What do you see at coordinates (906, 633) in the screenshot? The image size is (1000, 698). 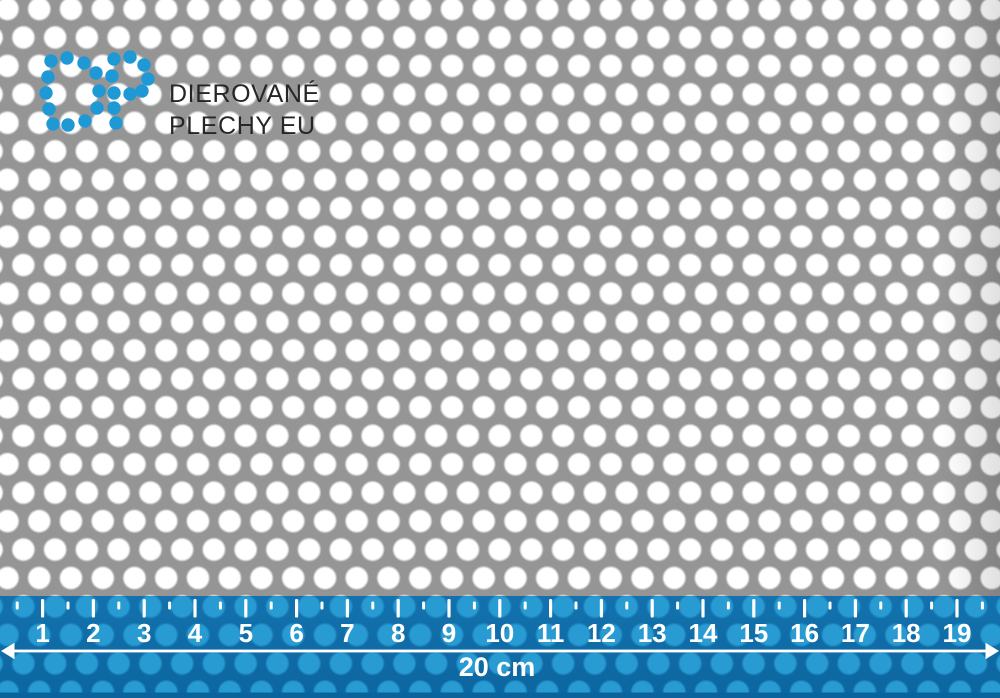 I see `ruler-number: 18` at bounding box center [906, 633].